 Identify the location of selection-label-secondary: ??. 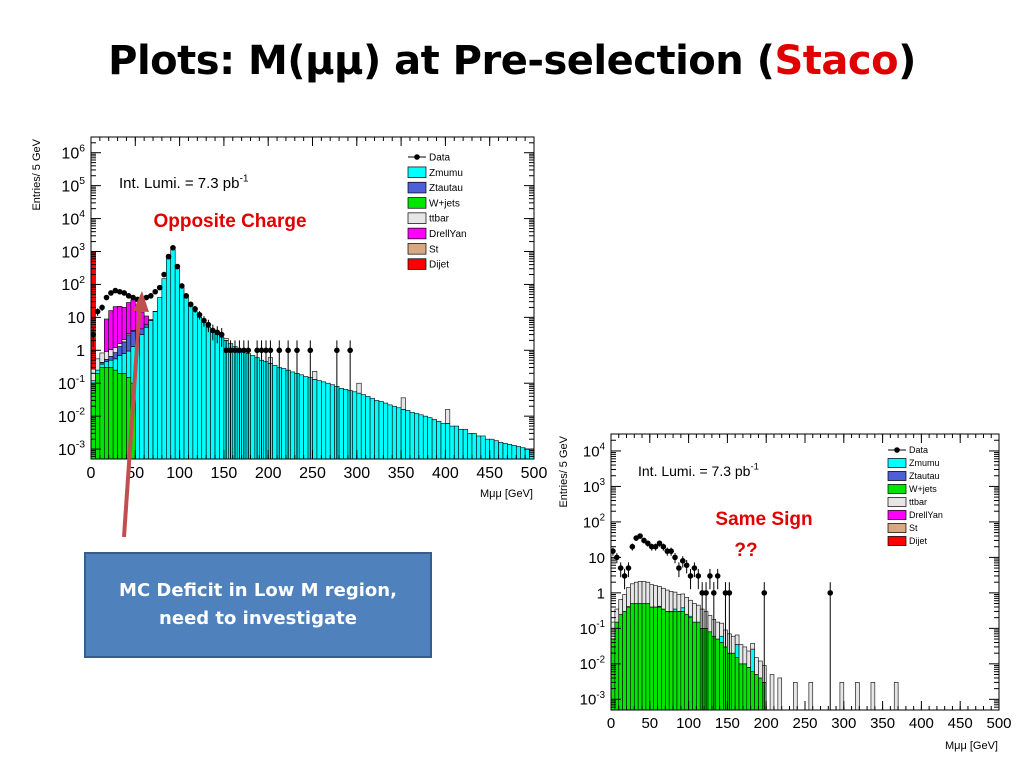
(745, 550).